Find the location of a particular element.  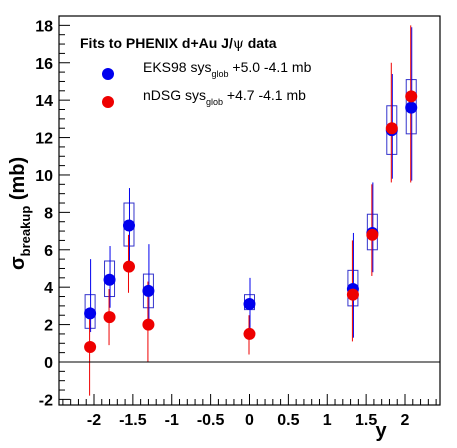

legend-eks98-part-3: +5.0 -4.1 mb is located at coordinates (270, 67).